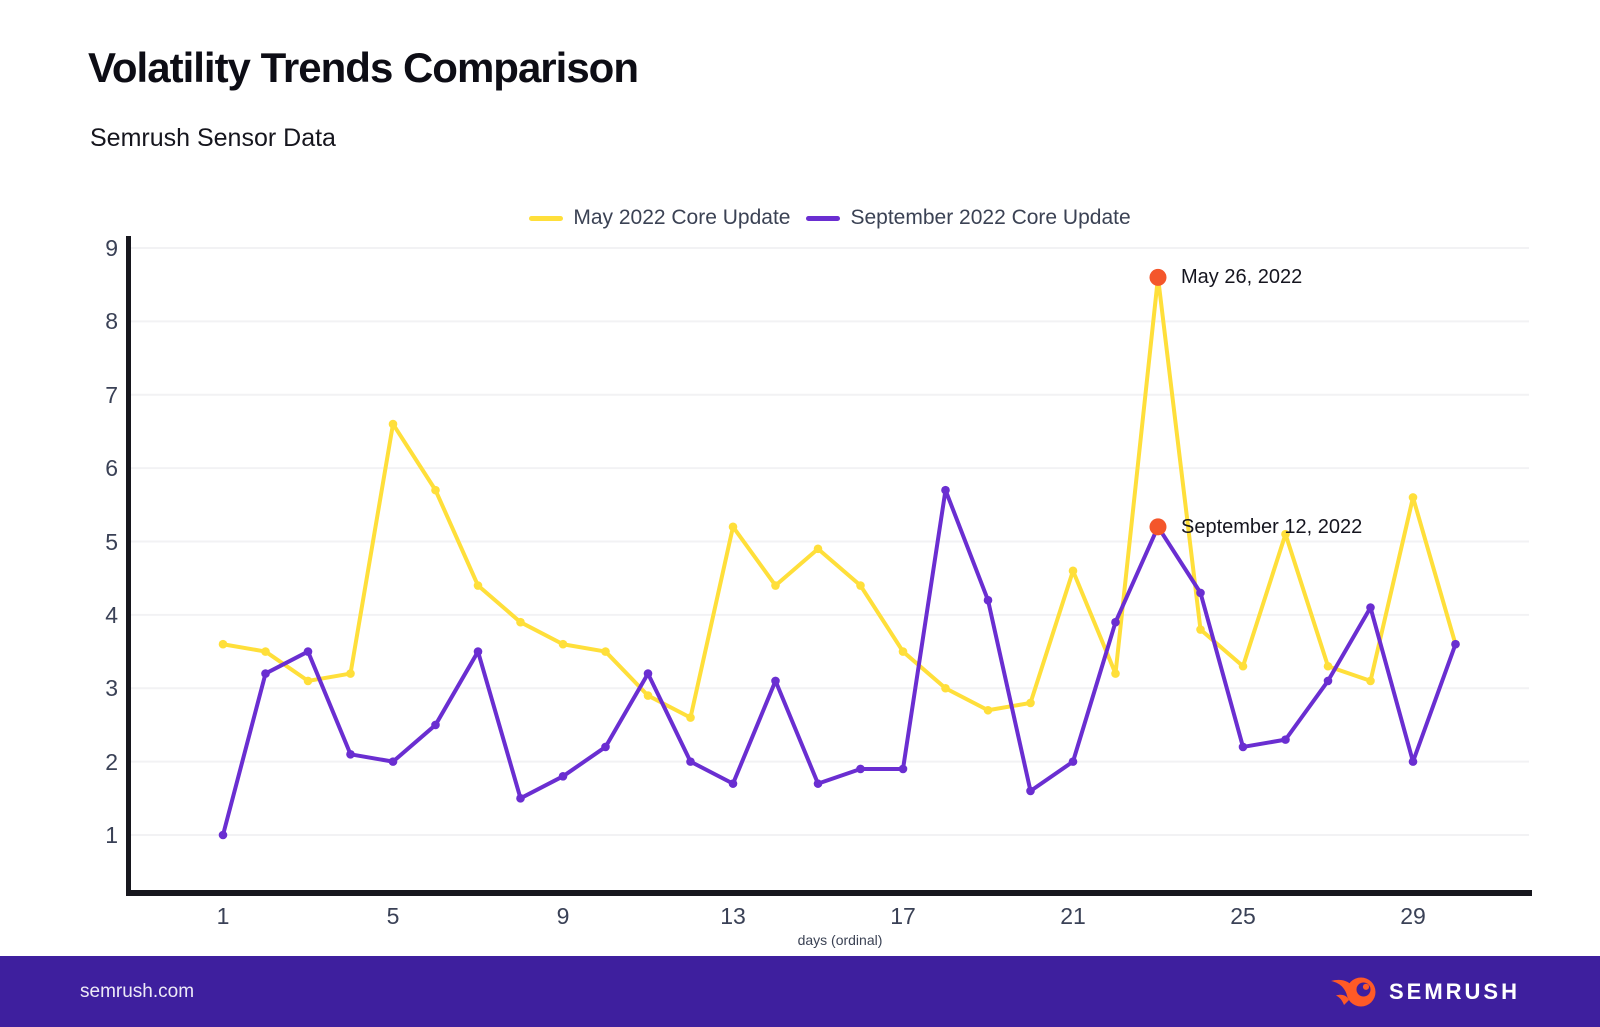 The height and width of the screenshot is (1027, 1600). Describe the element at coordinates (137, 991) in the screenshot. I see `footer-site-url: semrush.com` at that location.